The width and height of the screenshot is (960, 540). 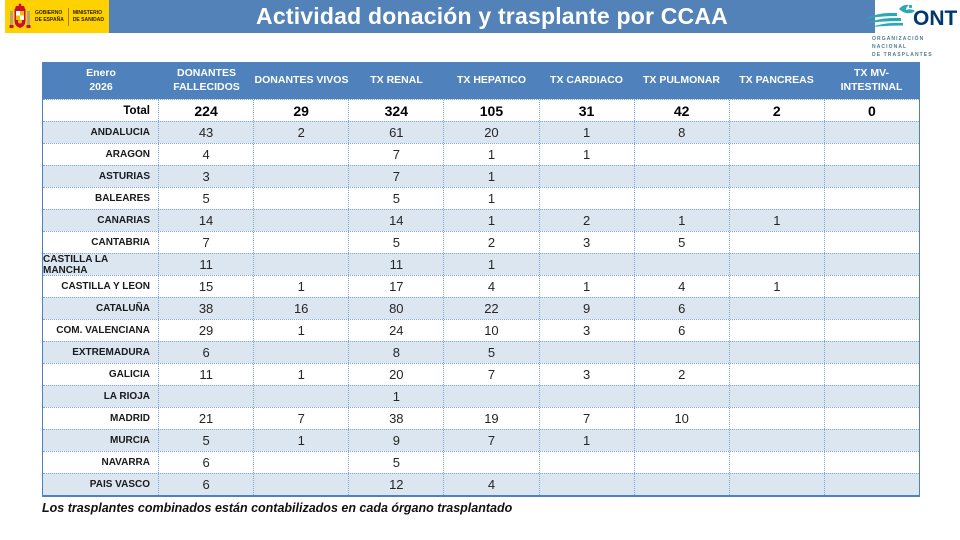 What do you see at coordinates (101, 176) in the screenshot?
I see `region-label: ASTURIAS` at bounding box center [101, 176].